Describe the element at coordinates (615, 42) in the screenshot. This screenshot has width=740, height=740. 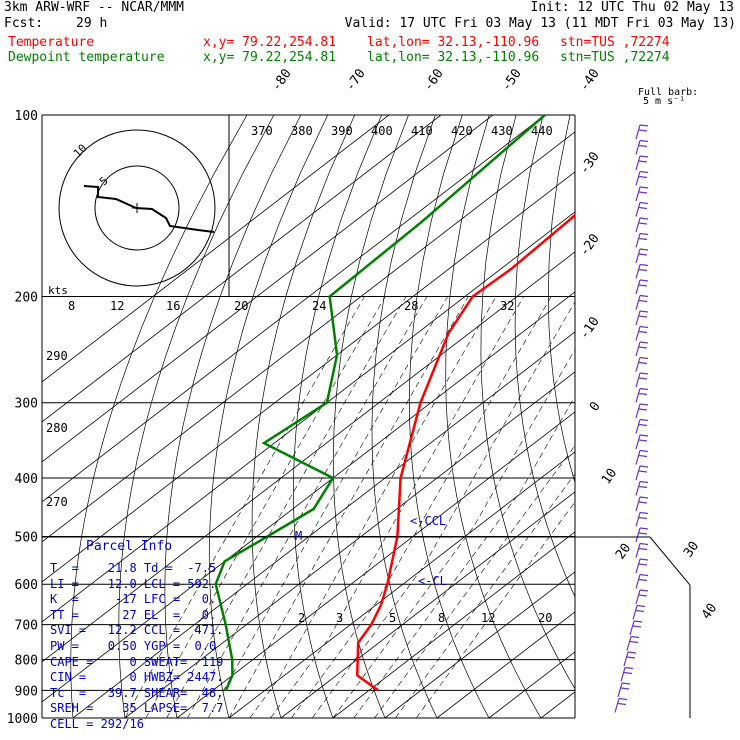
I see `legend-temperature-stn: stn=TUS ,72274` at that location.